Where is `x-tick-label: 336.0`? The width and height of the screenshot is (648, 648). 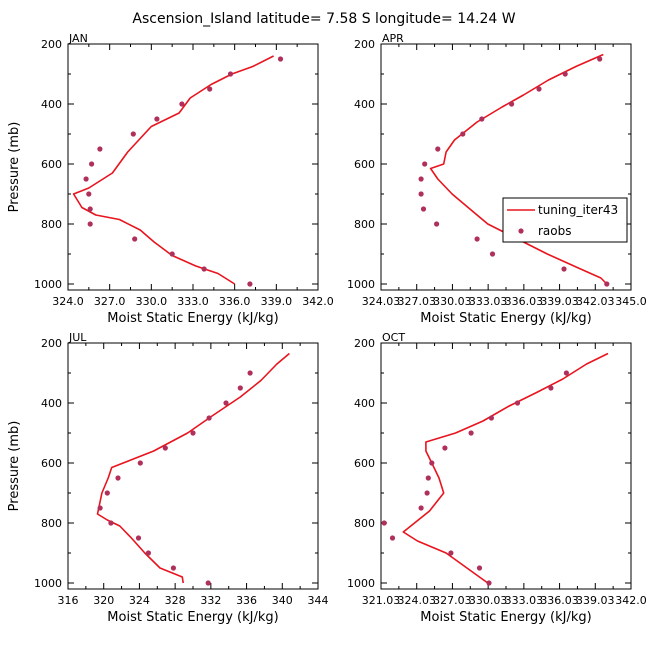
x-tick-label: 336.0 is located at coordinates (235, 301).